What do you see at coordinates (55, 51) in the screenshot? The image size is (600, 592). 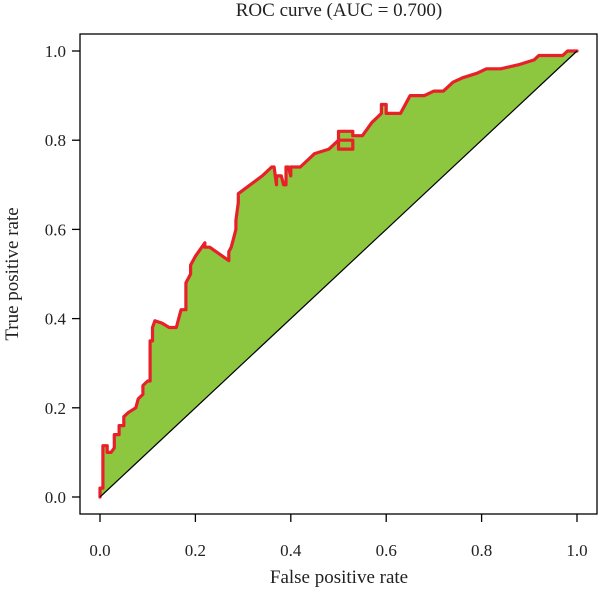 I see `y-tick-label-5: 1.0` at bounding box center [55, 51].